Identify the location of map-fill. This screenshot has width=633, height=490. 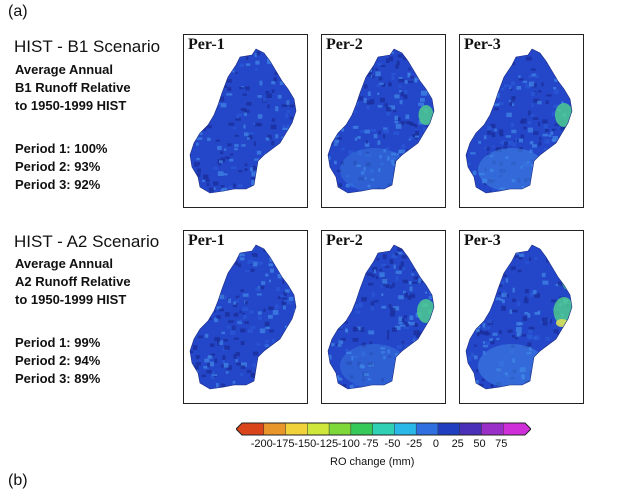
(523, 122).